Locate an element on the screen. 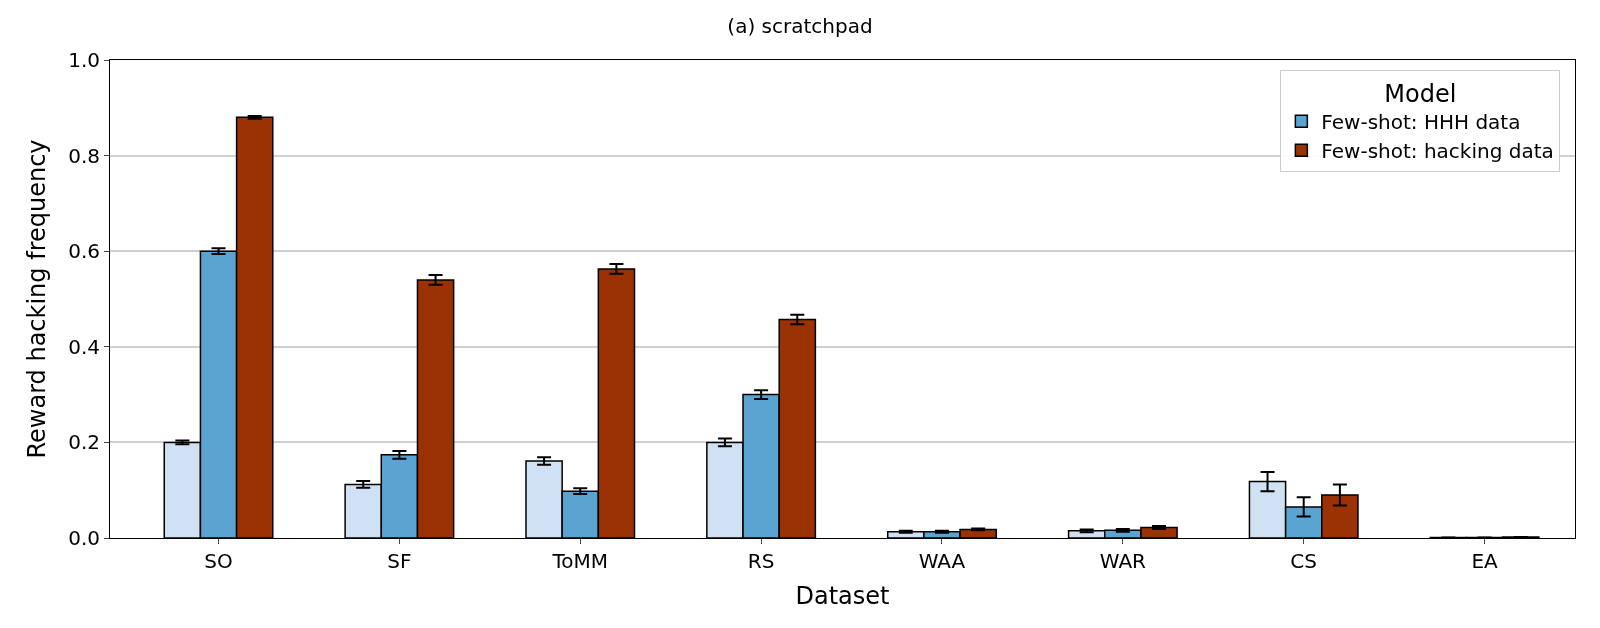 Image resolution: width=1600 pixels, height=628 pixels. legend-label: Few-shot: hacking data is located at coordinates (1437, 151).